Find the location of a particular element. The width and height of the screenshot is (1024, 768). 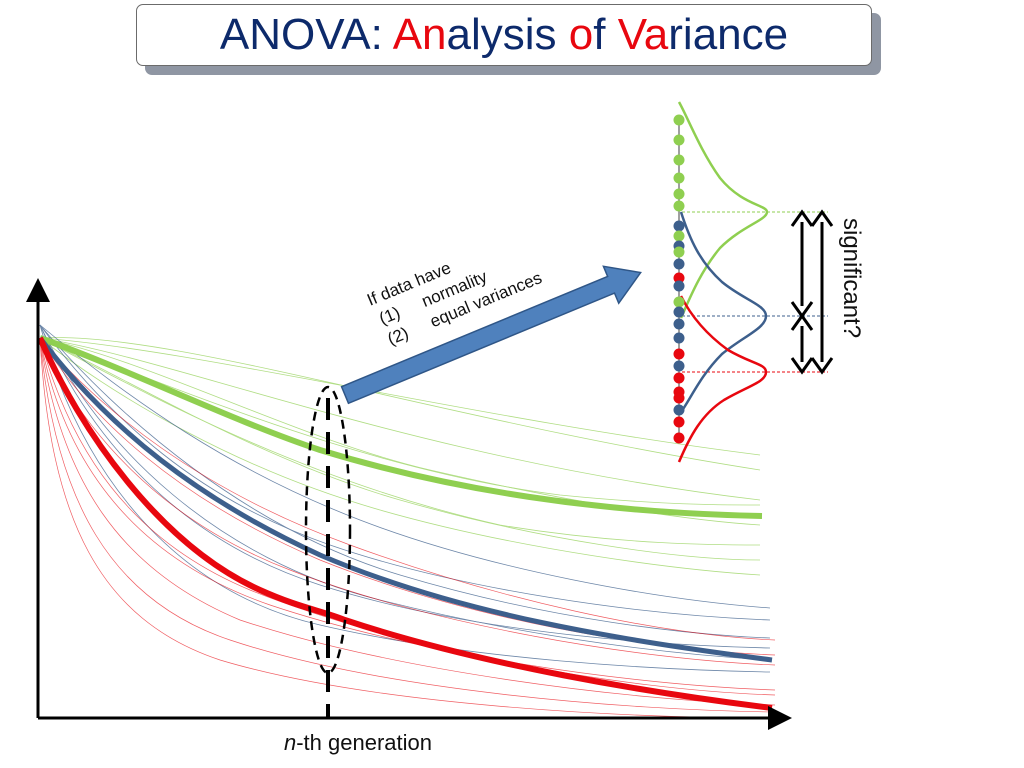

title-part-anova: ANOVA: is located at coordinates (306, 34).